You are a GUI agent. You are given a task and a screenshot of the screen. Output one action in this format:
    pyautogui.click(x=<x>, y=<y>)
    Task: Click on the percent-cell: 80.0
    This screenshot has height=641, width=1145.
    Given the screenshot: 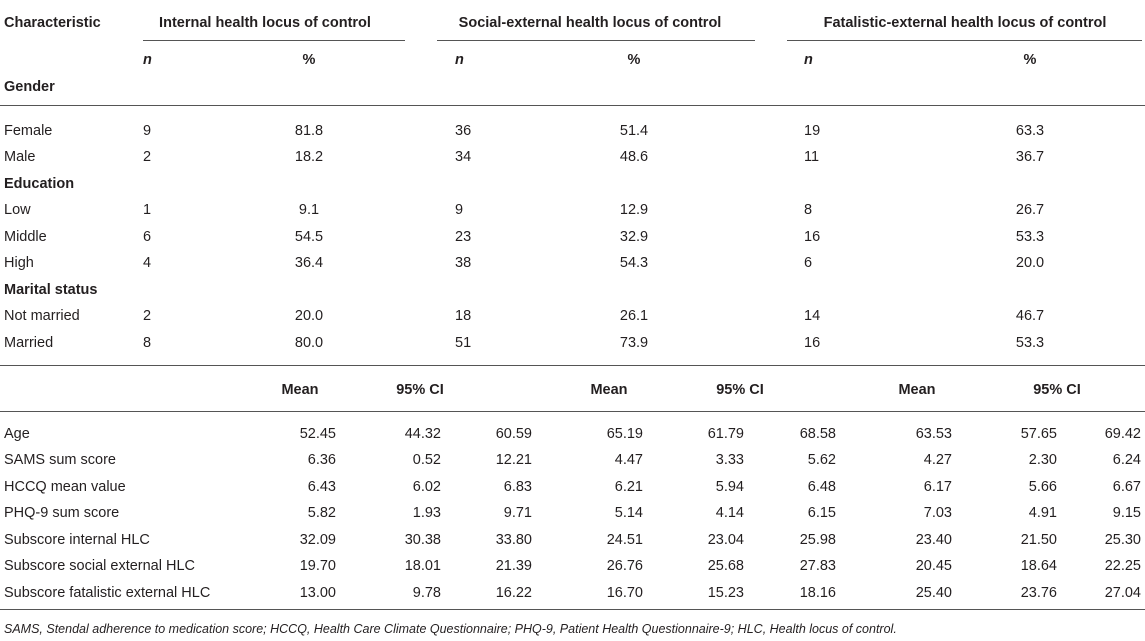 What is the action you would take?
    pyautogui.click(x=309, y=343)
    